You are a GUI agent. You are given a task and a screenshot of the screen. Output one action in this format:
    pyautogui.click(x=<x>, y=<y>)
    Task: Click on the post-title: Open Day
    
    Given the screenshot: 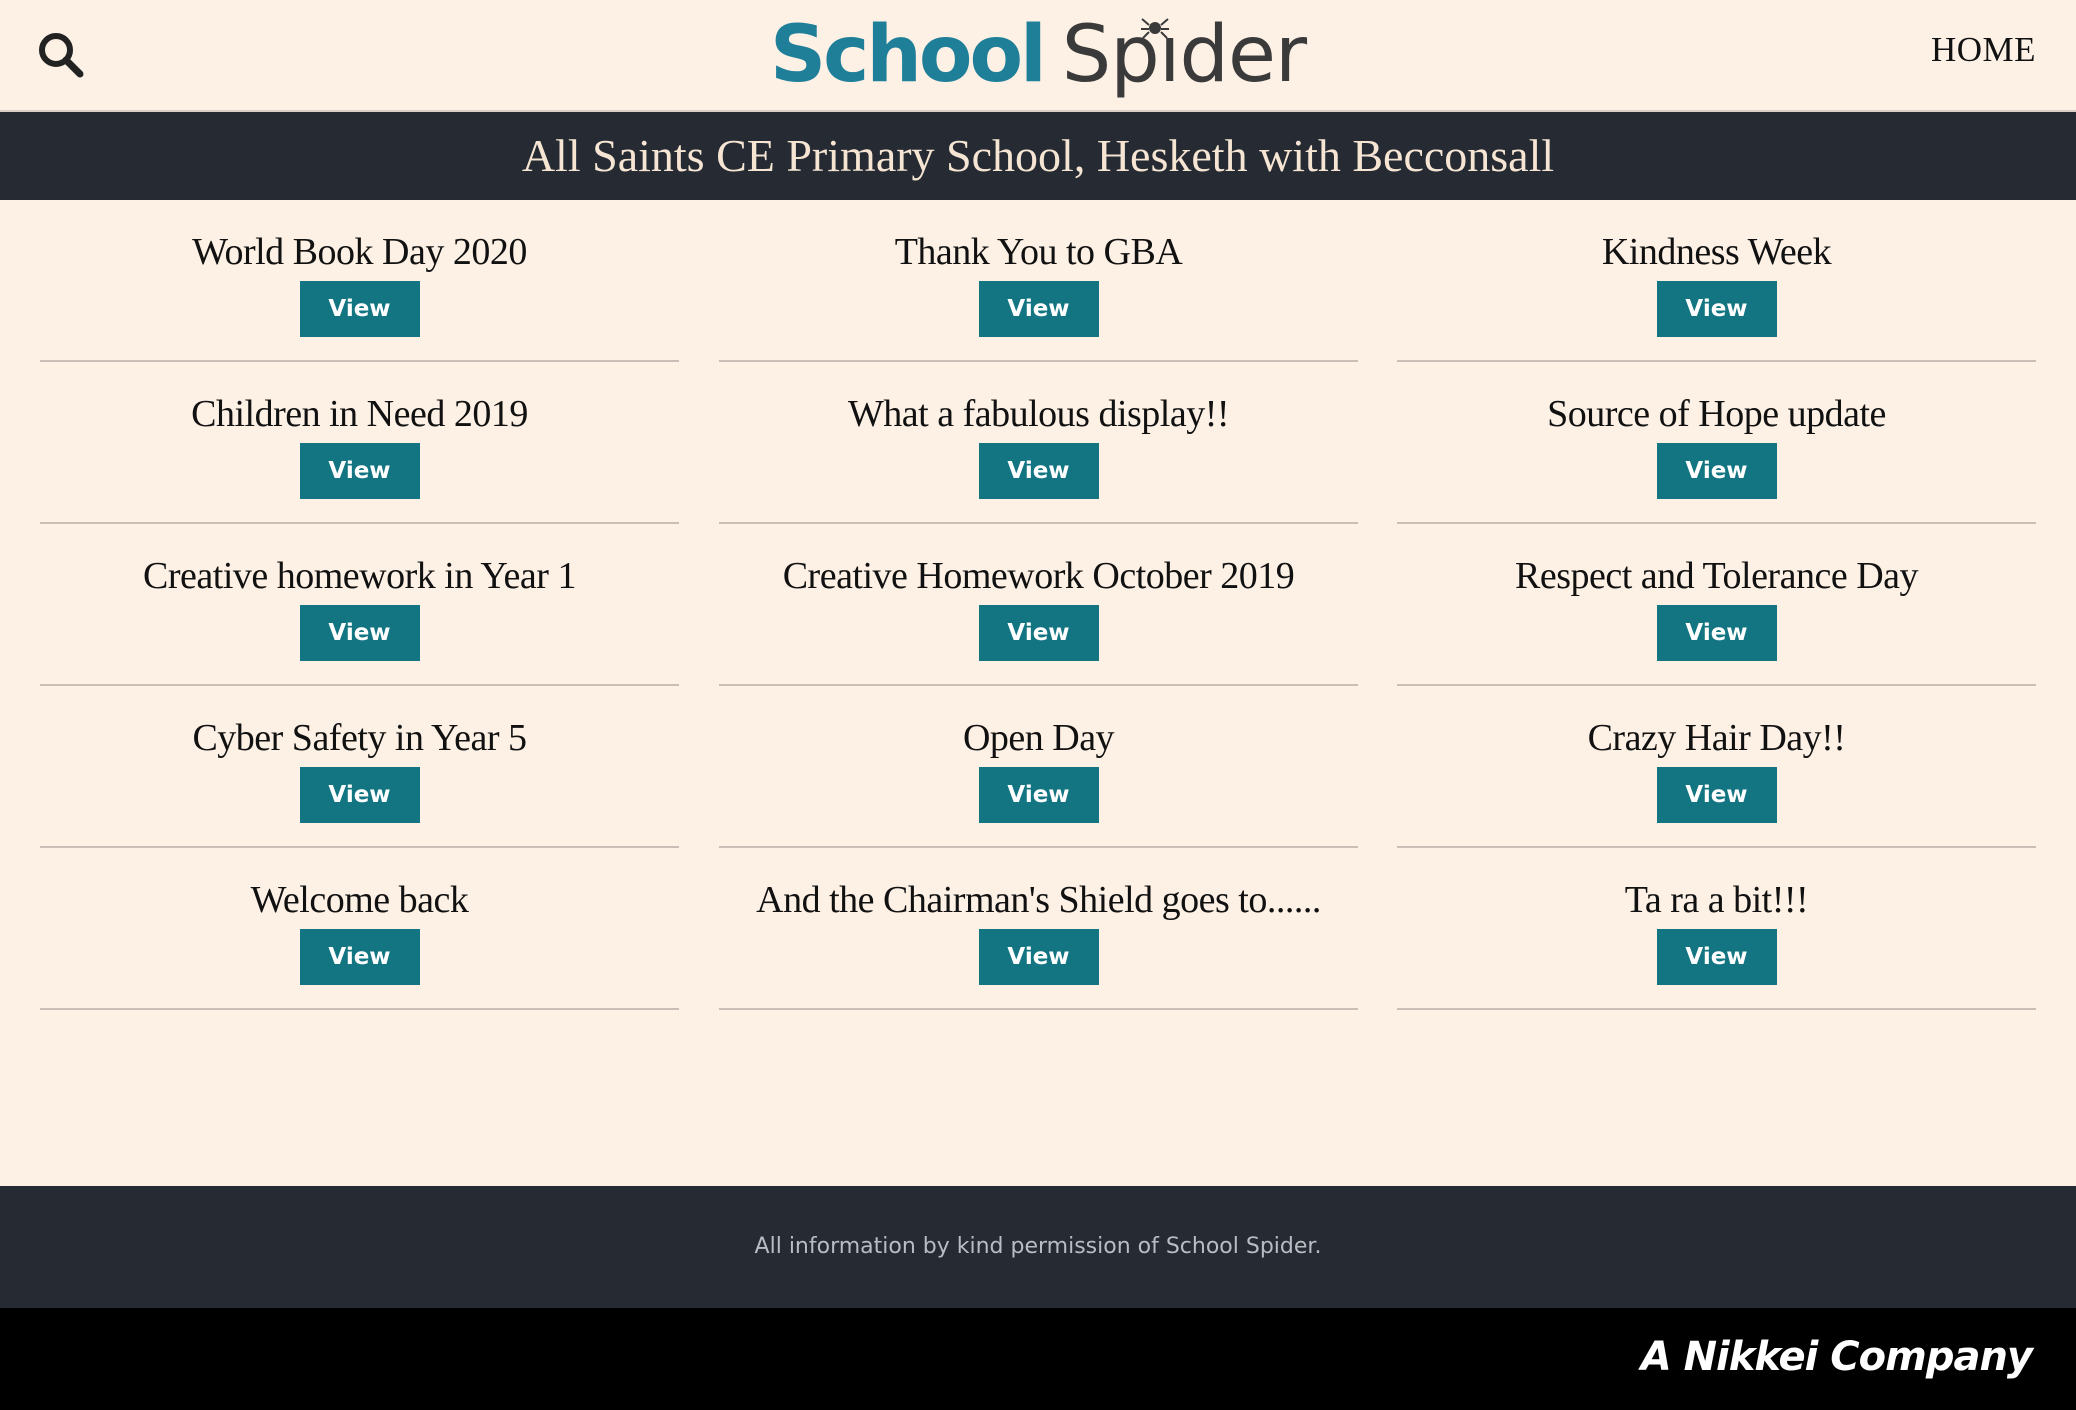 What is the action you would take?
    pyautogui.click(x=1038, y=738)
    